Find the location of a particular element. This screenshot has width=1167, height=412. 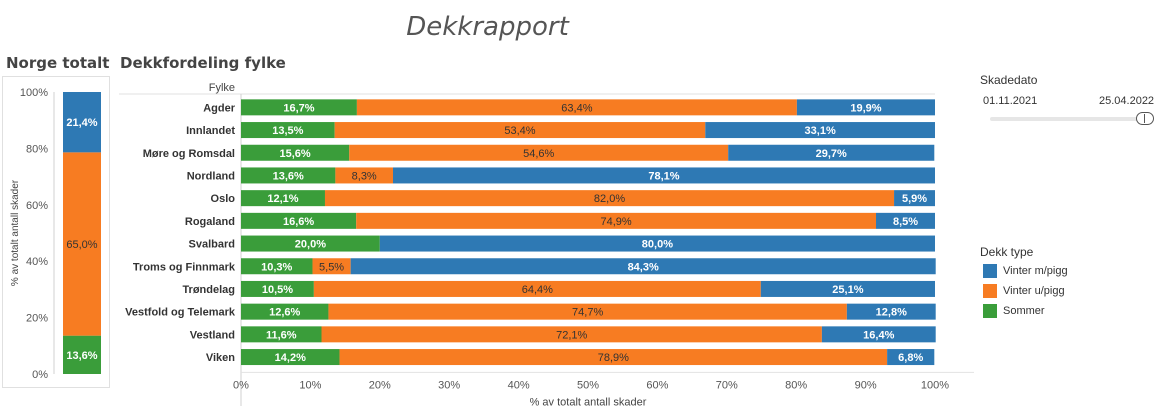

category-label: Oslo is located at coordinates (223, 199).